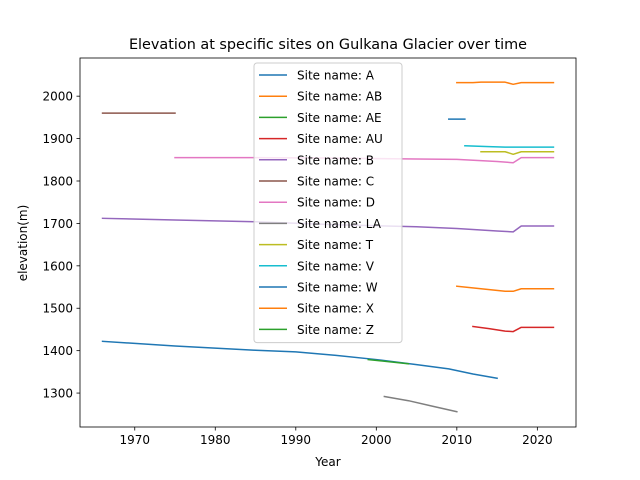  What do you see at coordinates (335, 330) in the screenshot?
I see `legend-label: Site name: Z` at bounding box center [335, 330].